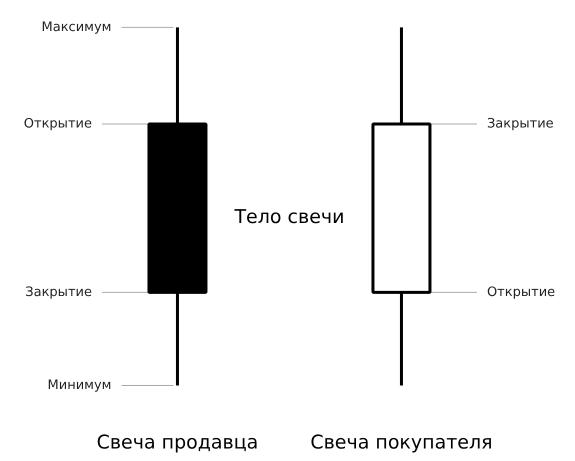  What do you see at coordinates (401, 443) in the screenshot?
I see `x-tick-label: Свеча покупателя` at bounding box center [401, 443].